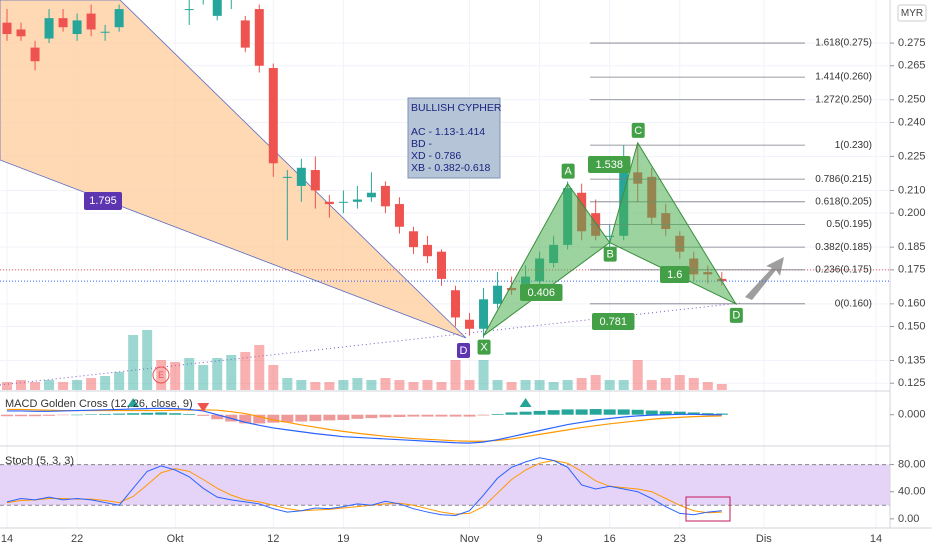 This screenshot has width=932, height=550. Describe the element at coordinates (764, 539) in the screenshot. I see `x-tick-label: Dis` at that location.